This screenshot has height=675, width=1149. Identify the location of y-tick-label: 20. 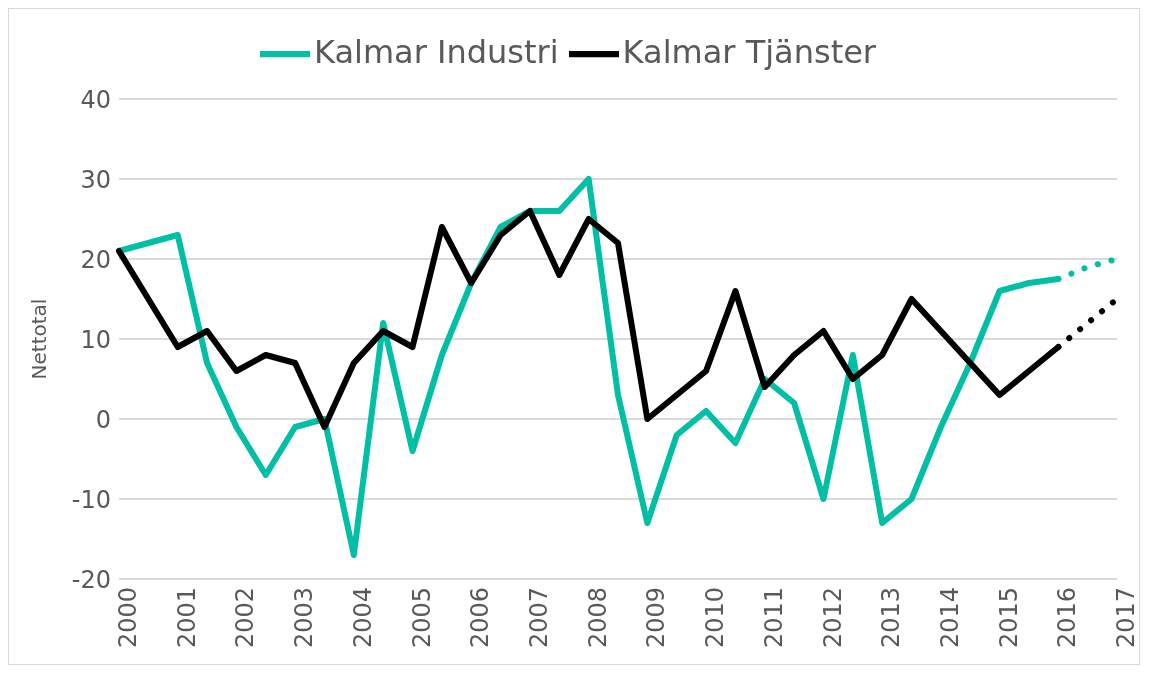
(95, 259).